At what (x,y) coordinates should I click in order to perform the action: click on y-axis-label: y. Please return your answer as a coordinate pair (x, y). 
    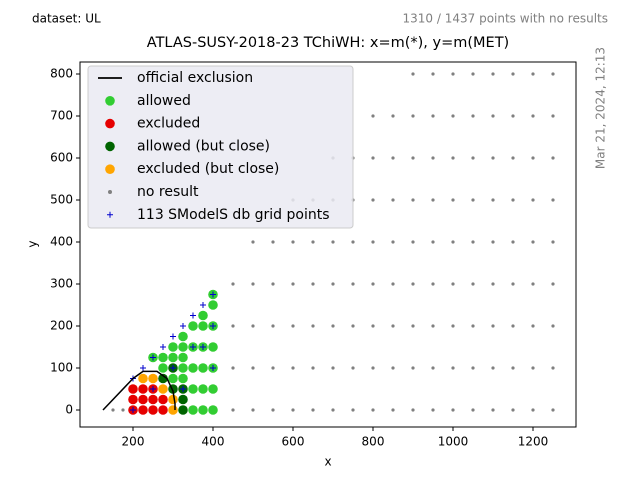
    Looking at the image, I should click on (33, 243).